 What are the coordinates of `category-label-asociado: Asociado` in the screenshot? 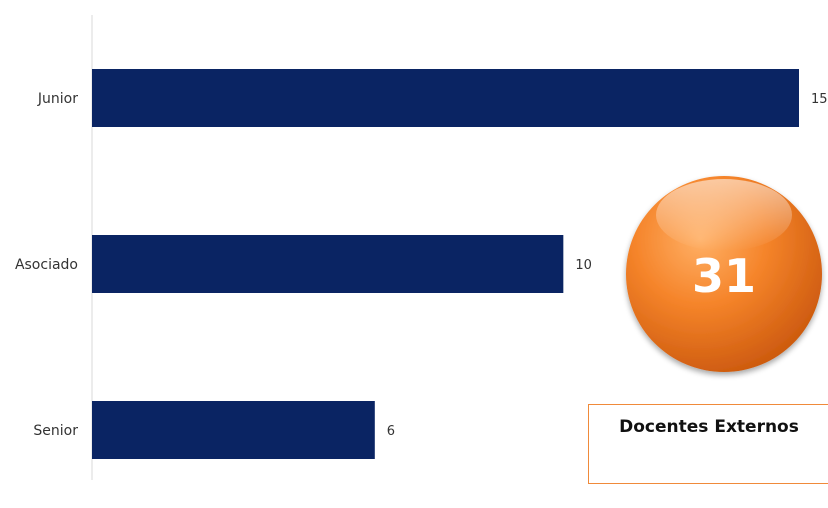 It's located at (46, 265).